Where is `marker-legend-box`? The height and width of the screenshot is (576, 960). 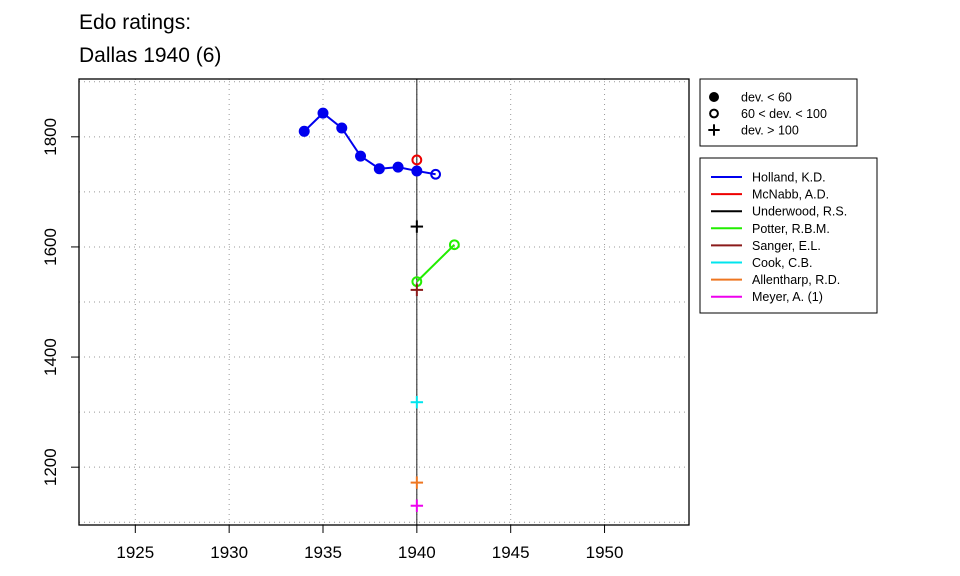
marker-legend-box is located at coordinates (778, 112).